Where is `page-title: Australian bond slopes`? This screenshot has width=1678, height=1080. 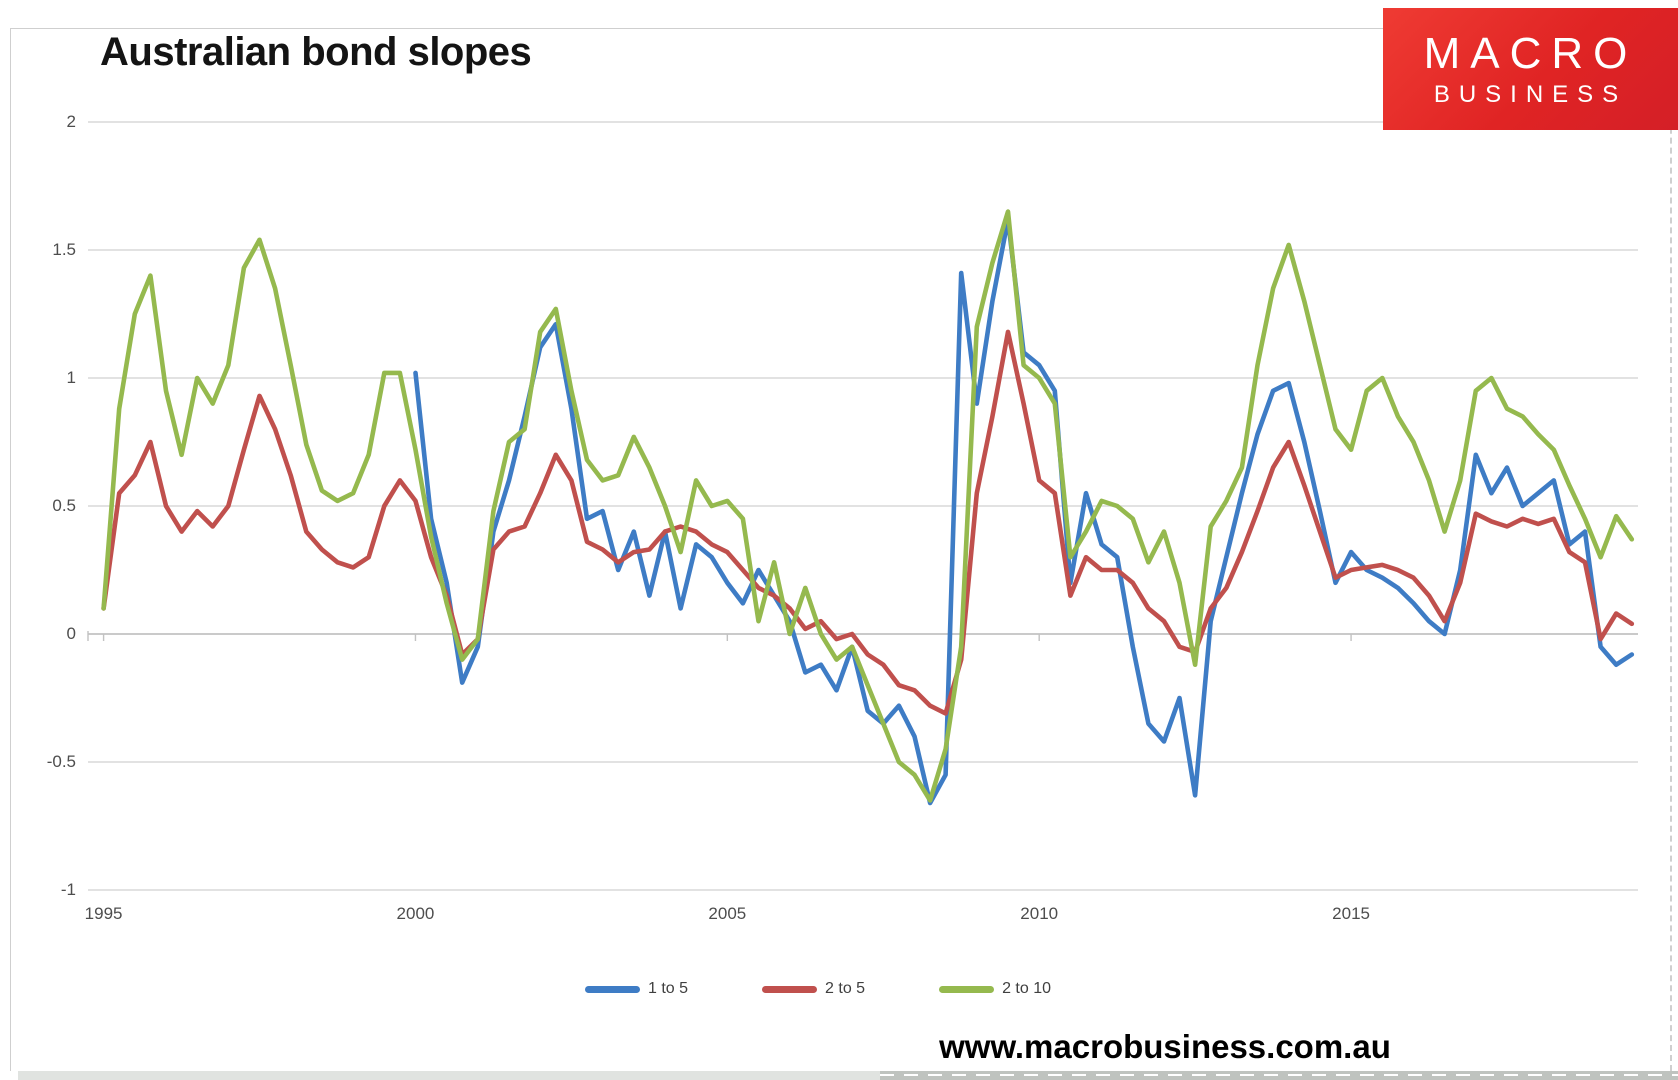
page-title: Australian bond slopes is located at coordinates (316, 52).